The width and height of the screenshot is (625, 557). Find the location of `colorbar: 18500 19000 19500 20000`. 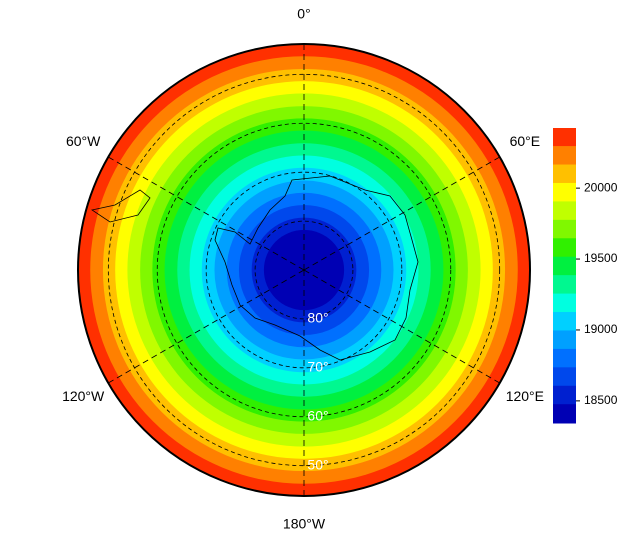

colorbar: 18500 19000 19500 20000 is located at coordinates (585, 276).